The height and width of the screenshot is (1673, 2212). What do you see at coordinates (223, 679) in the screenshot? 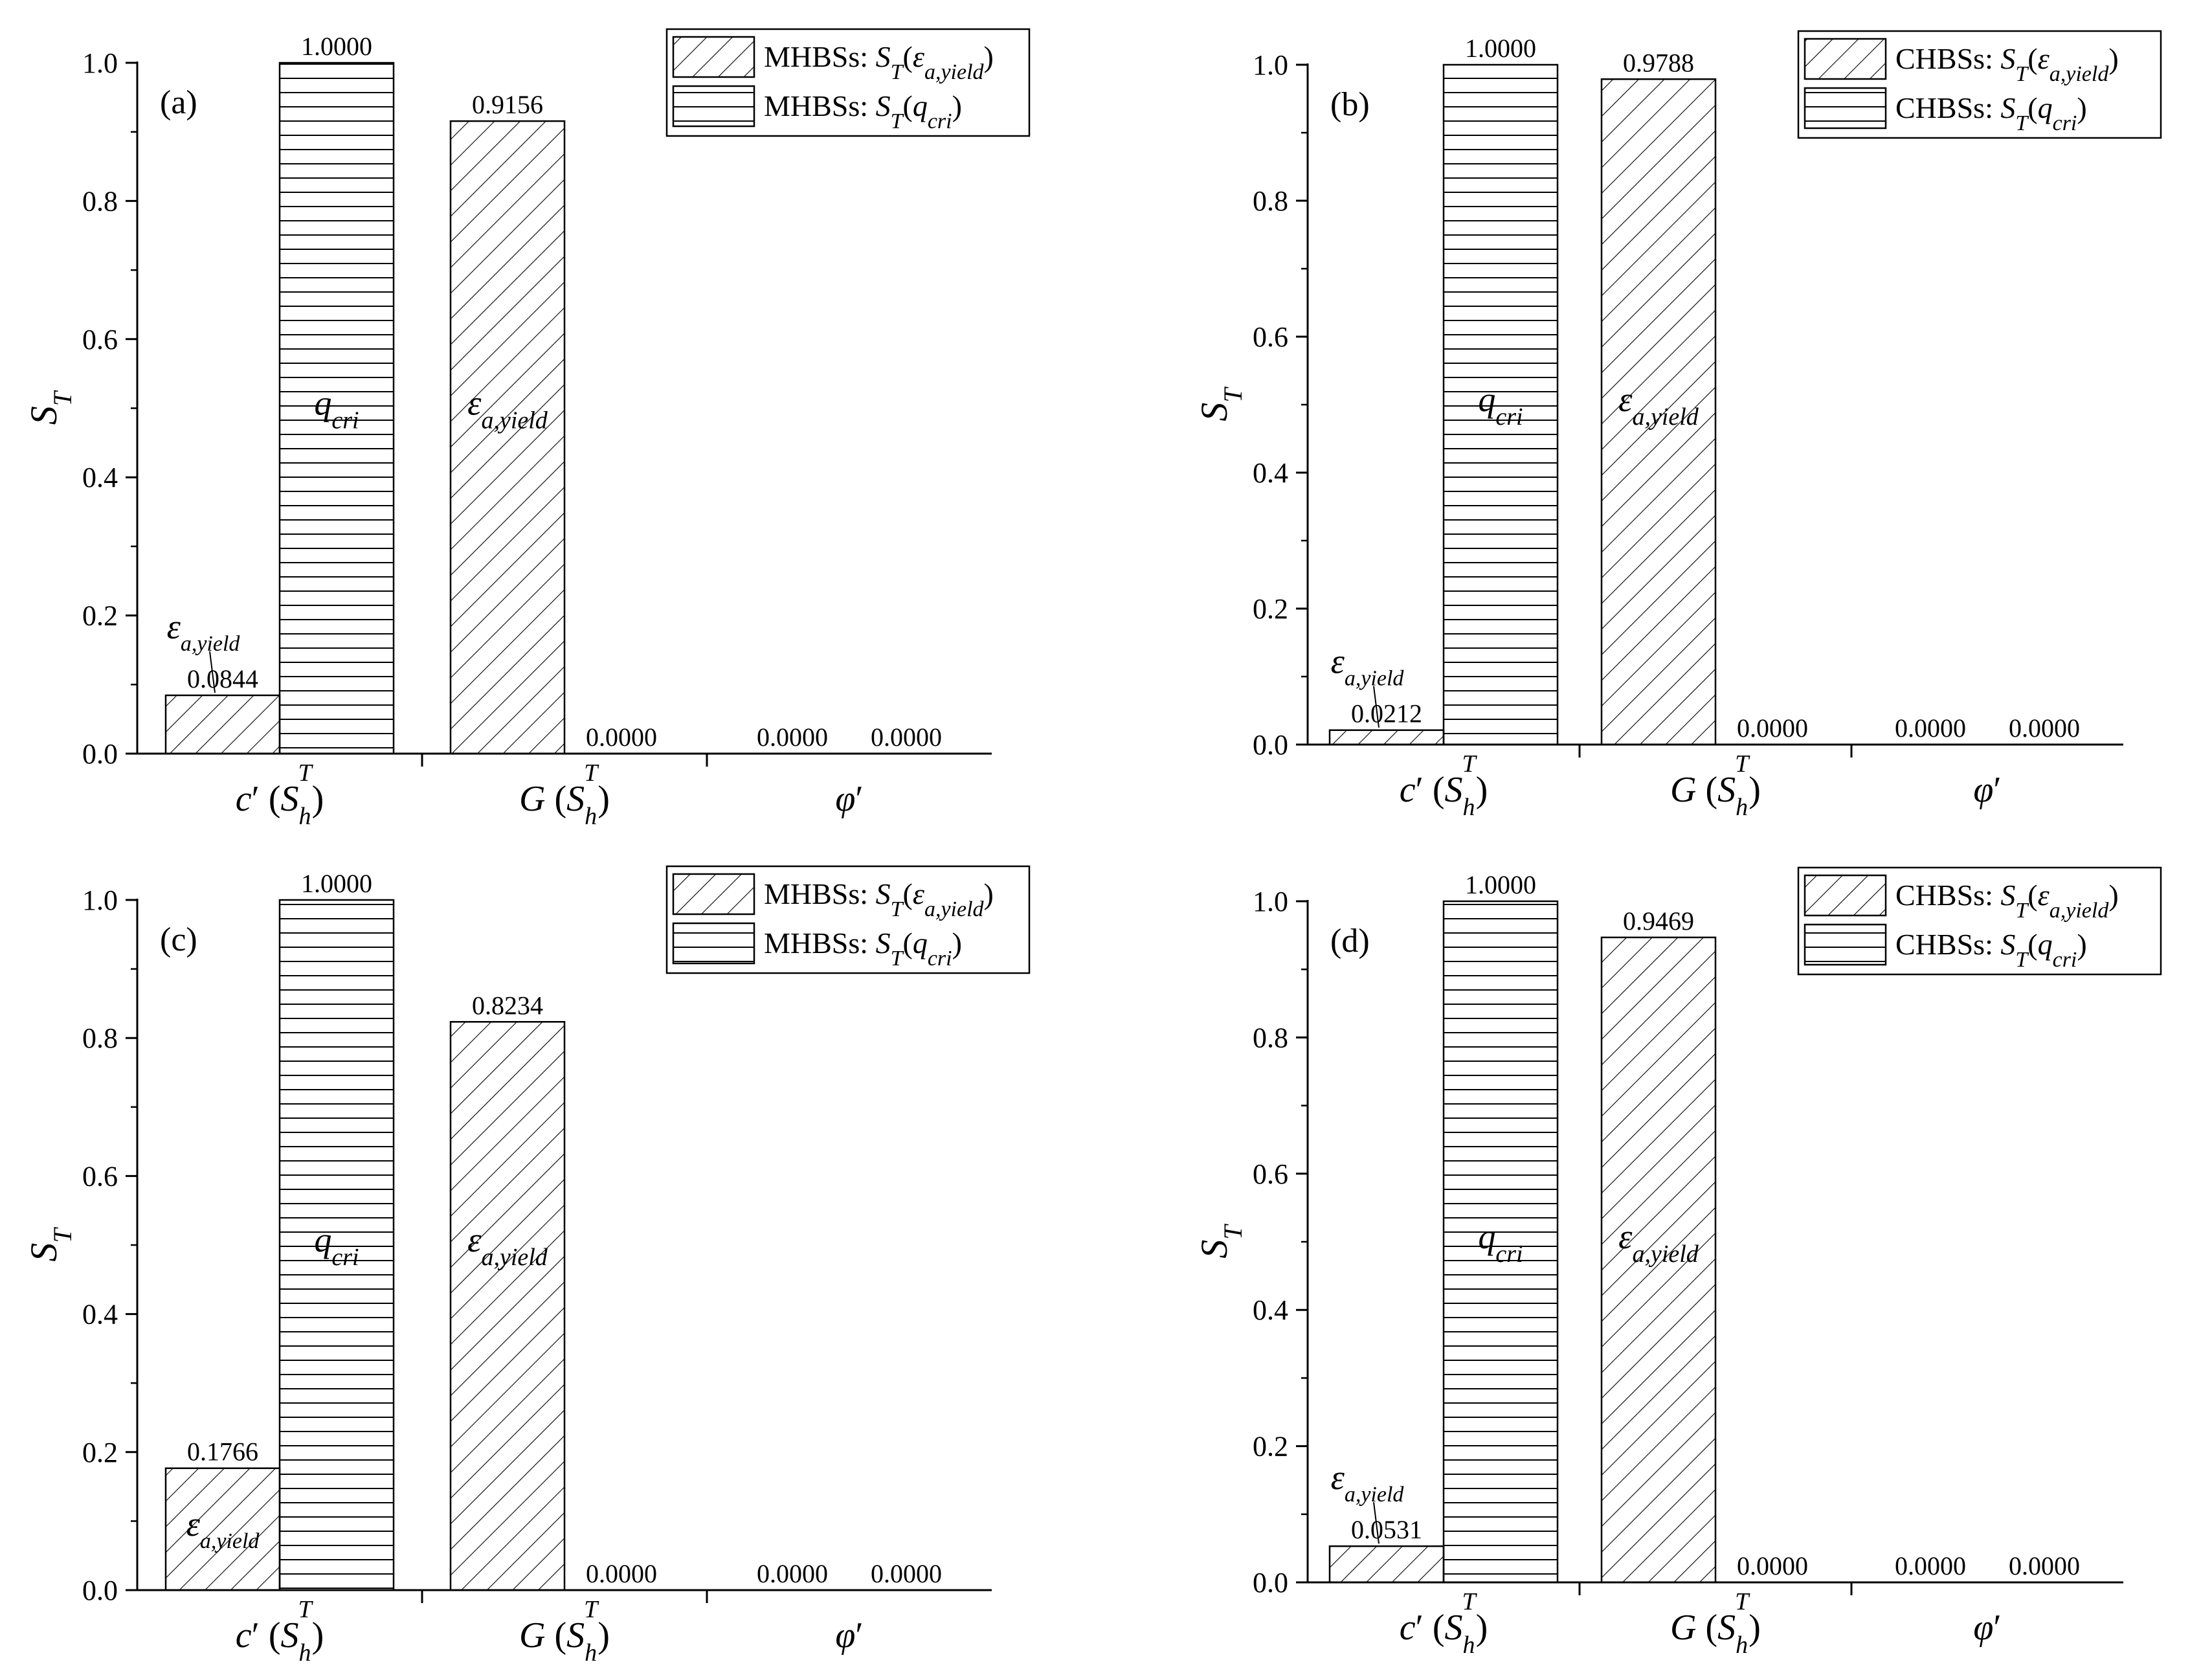
I see `data-label: 0.0844` at bounding box center [223, 679].